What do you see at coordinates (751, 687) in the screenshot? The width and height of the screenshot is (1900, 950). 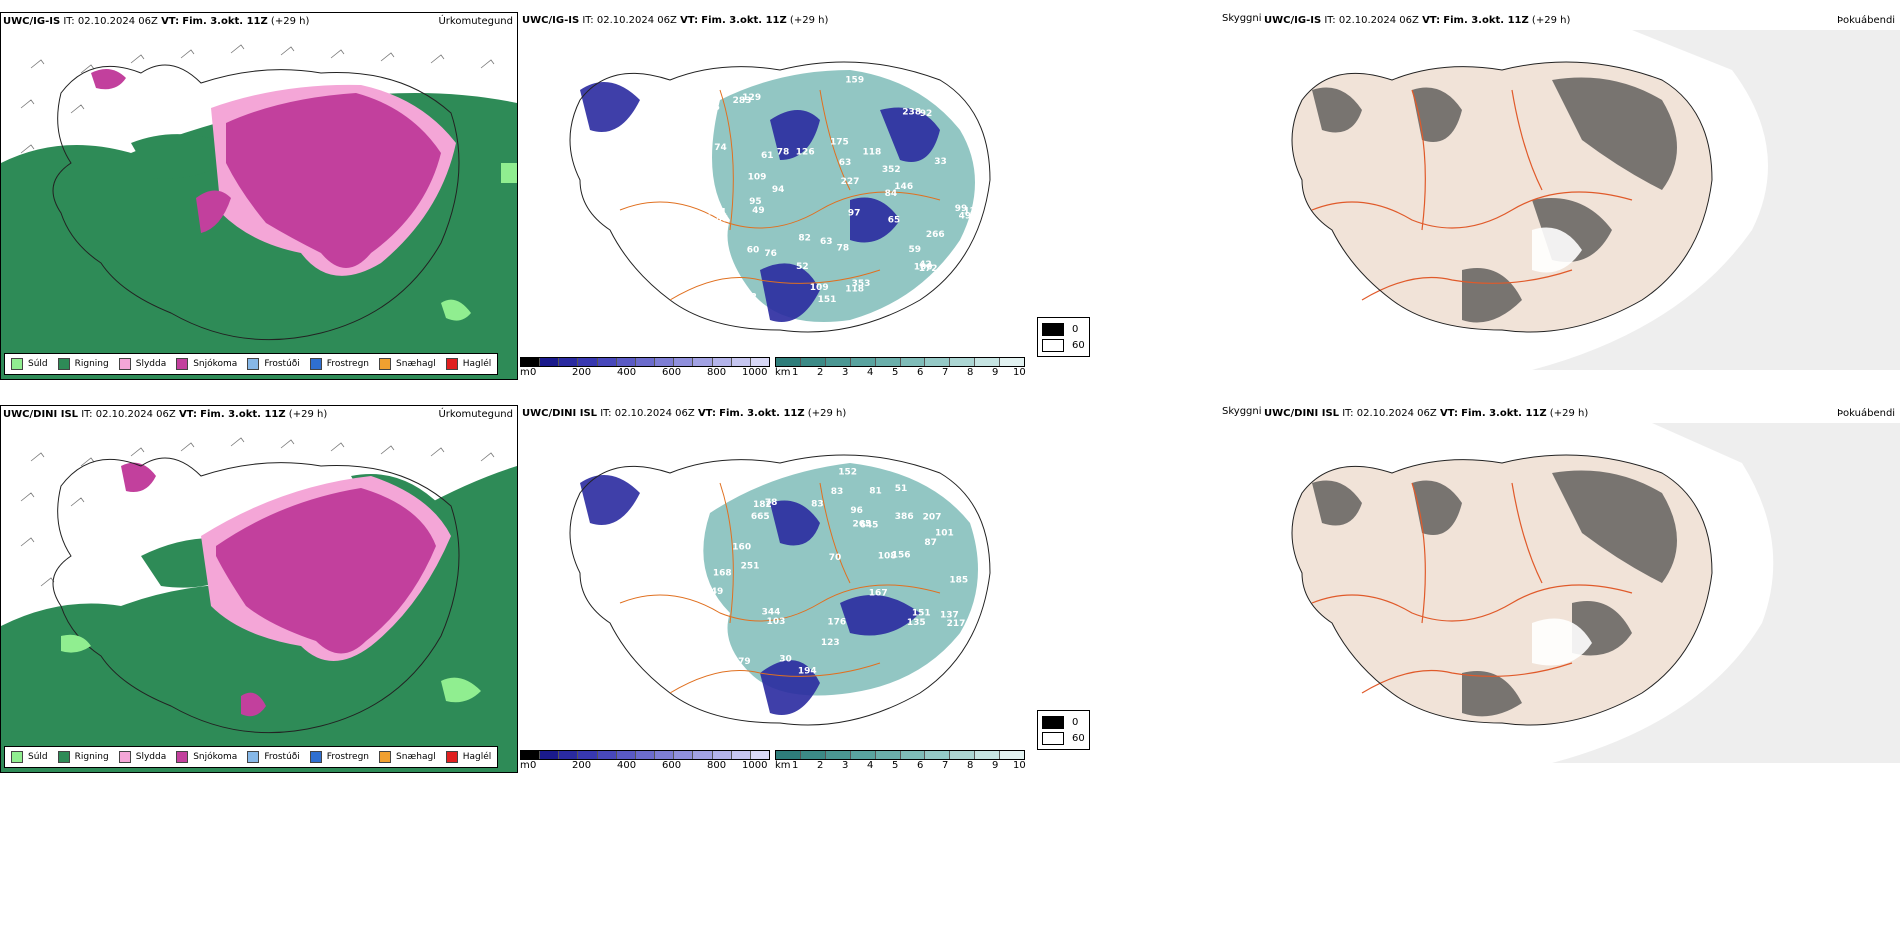 I see `cloud-height-label: 119` at bounding box center [751, 687].